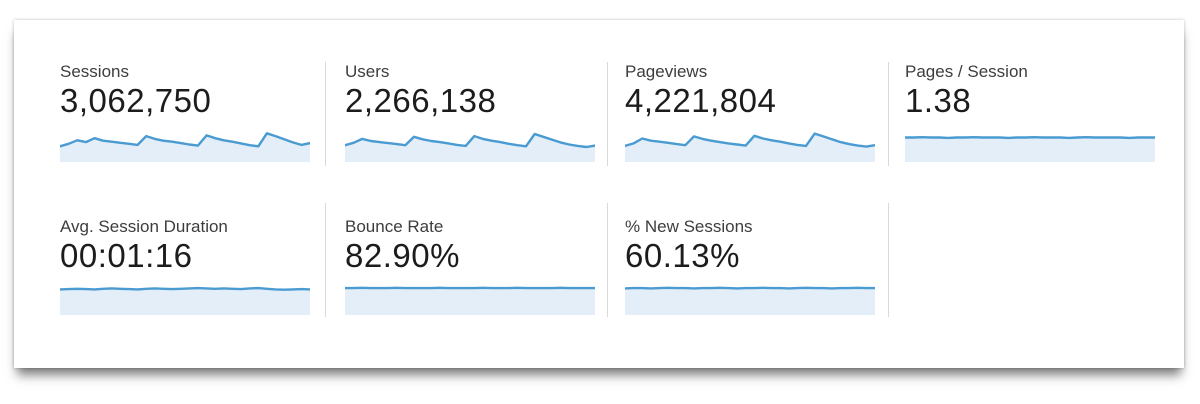  Describe the element at coordinates (185, 299) in the screenshot. I see `avg-session-duration-sparkline` at that location.